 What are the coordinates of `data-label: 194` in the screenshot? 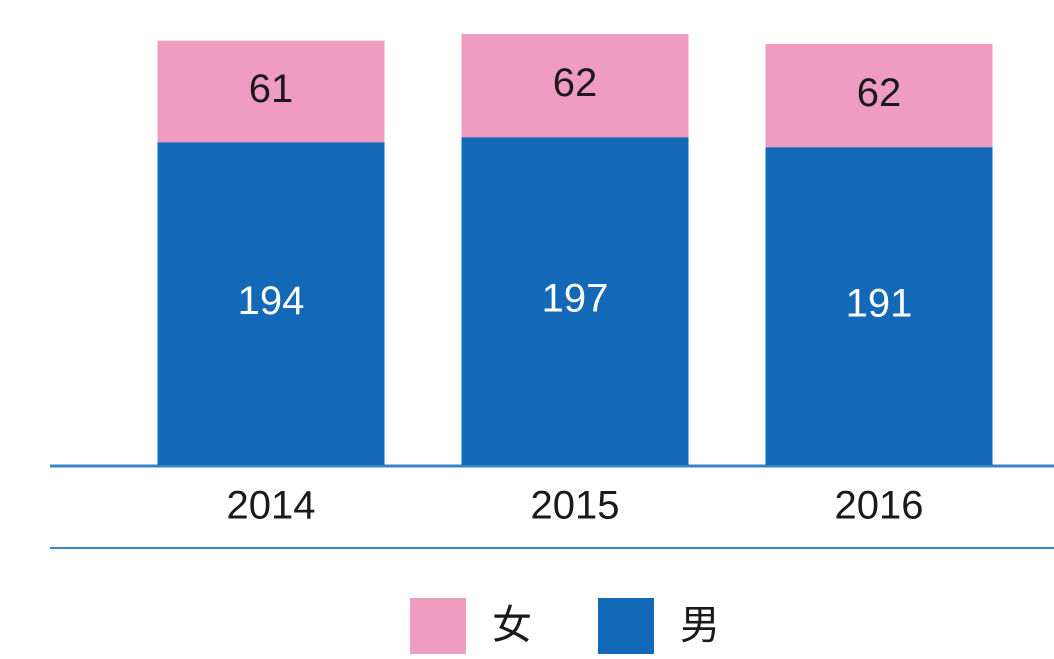 It's located at (271, 301).